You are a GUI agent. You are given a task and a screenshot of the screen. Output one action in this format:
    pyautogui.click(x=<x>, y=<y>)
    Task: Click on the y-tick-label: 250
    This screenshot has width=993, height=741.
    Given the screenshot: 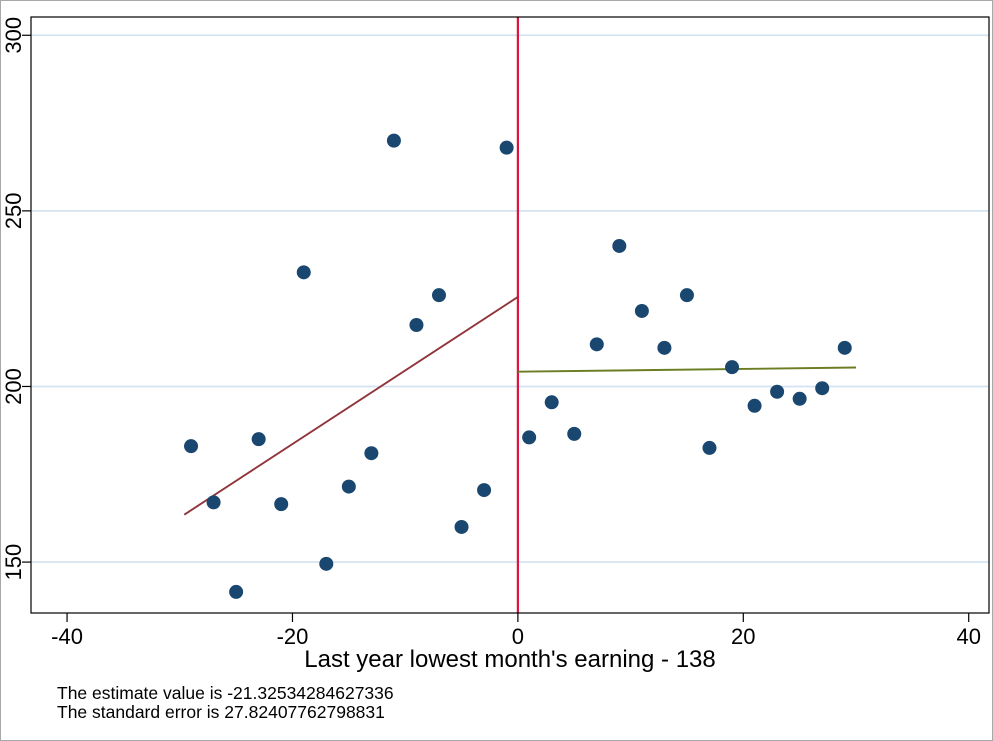 What is the action you would take?
    pyautogui.click(x=13, y=211)
    